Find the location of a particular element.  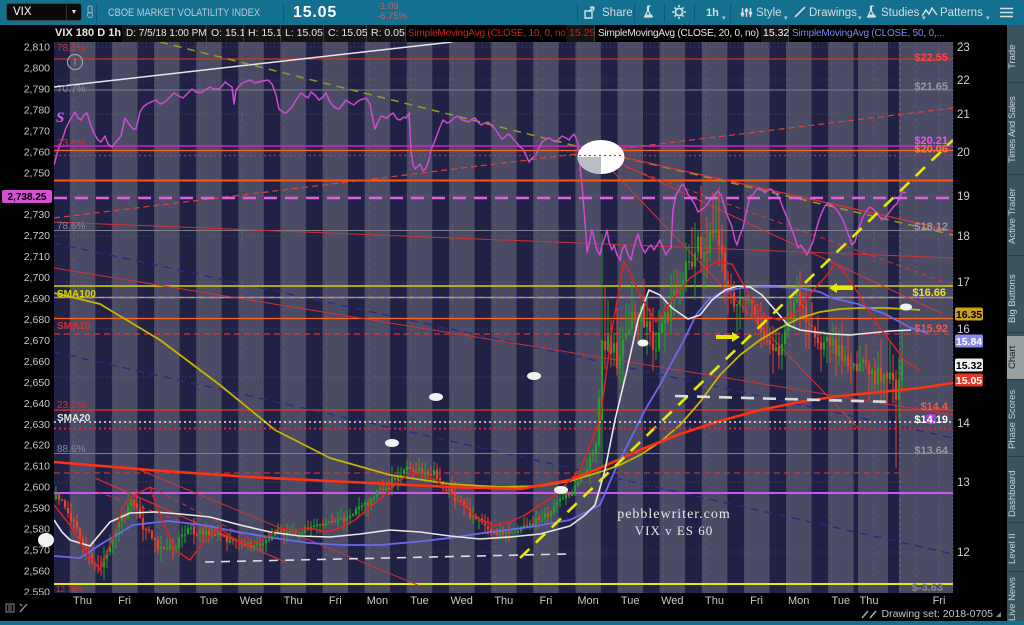

svg-text: 2,790 is located at coordinates (37, 89).